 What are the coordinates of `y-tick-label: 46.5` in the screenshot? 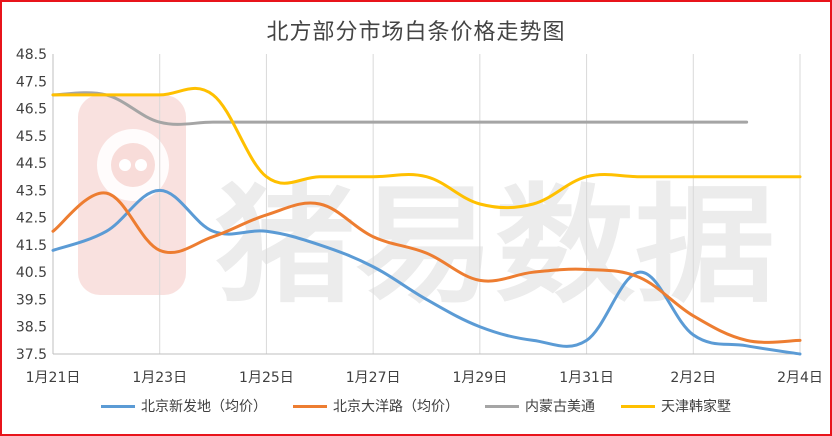 It's located at (31, 110).